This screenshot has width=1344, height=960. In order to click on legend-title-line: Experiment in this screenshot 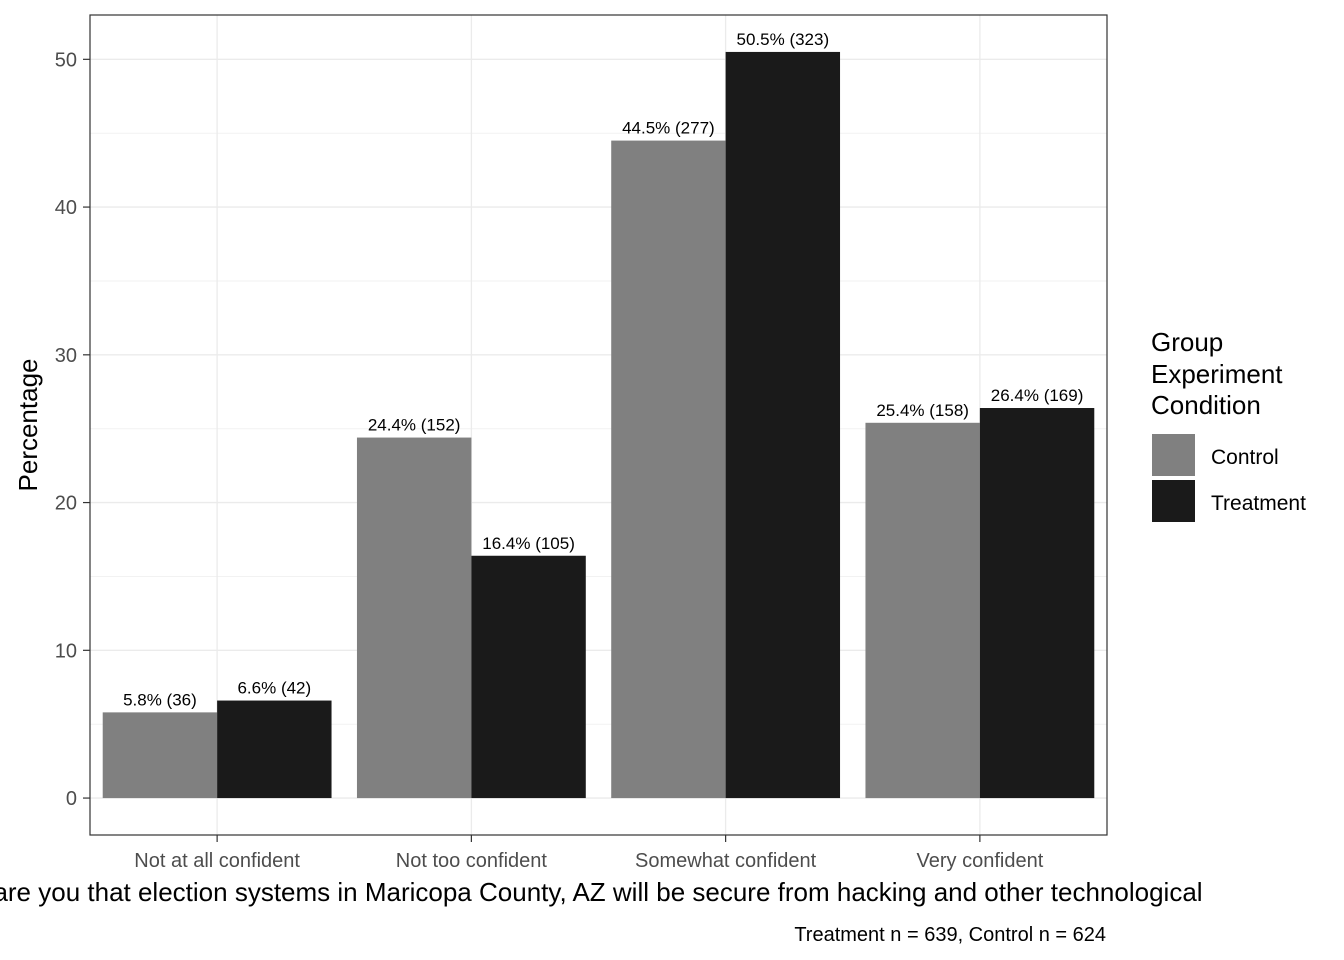, I will do `click(1217, 374)`.